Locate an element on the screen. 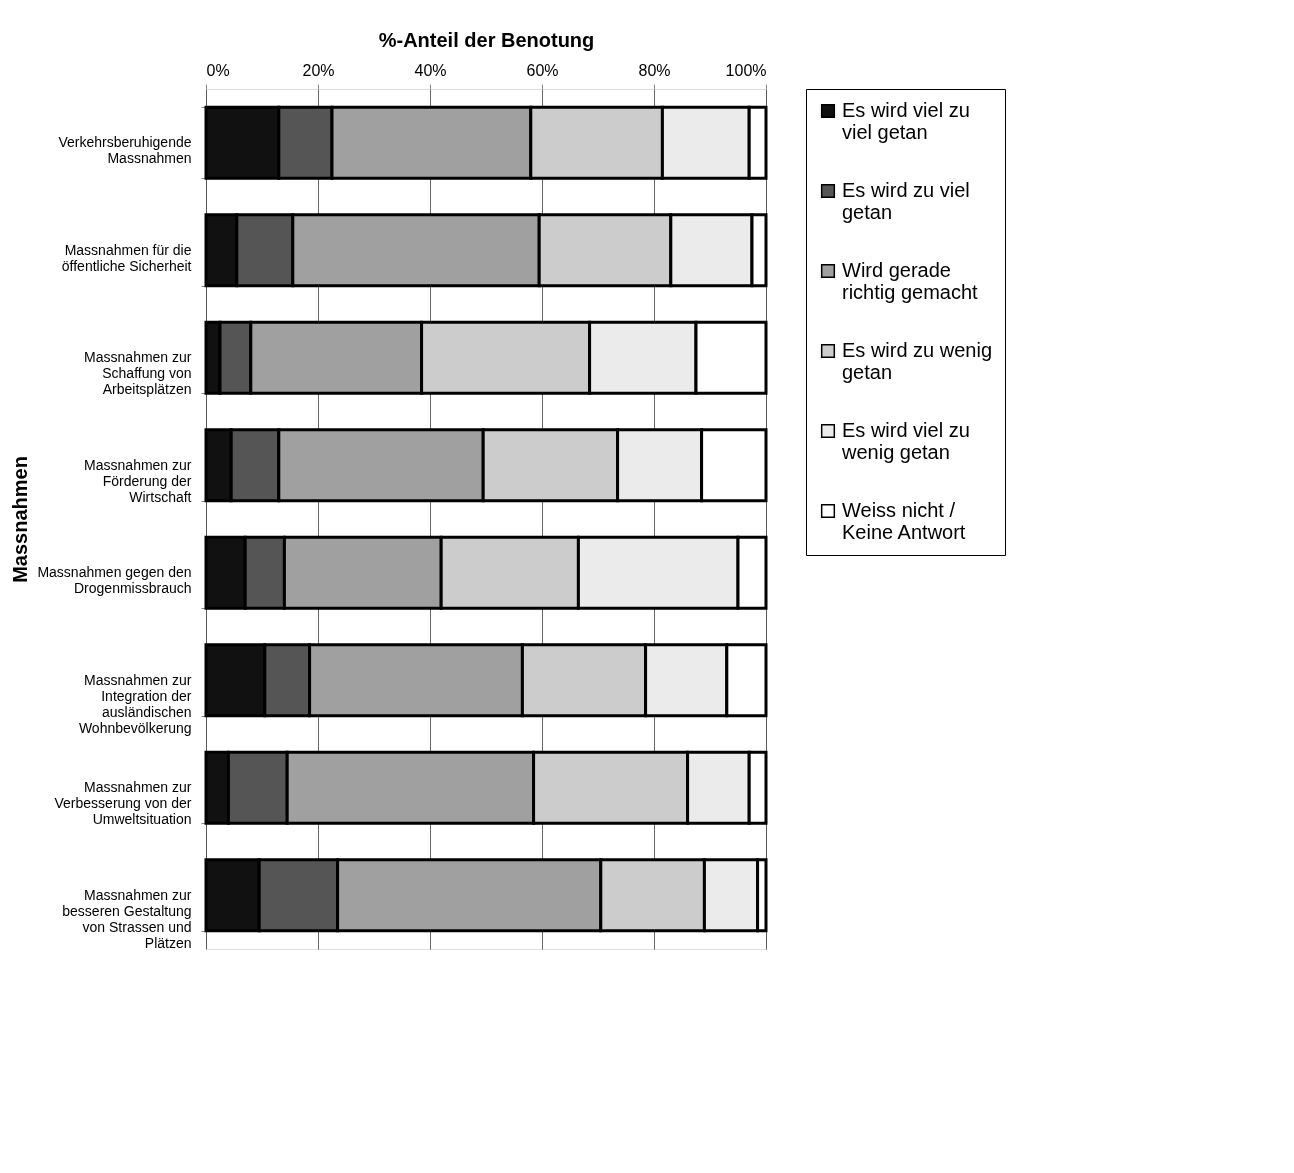 This screenshot has width=1294, height=1173. y-tick-label: Massnahmen für die öffentliche Sicherheit is located at coordinates (126, 257).